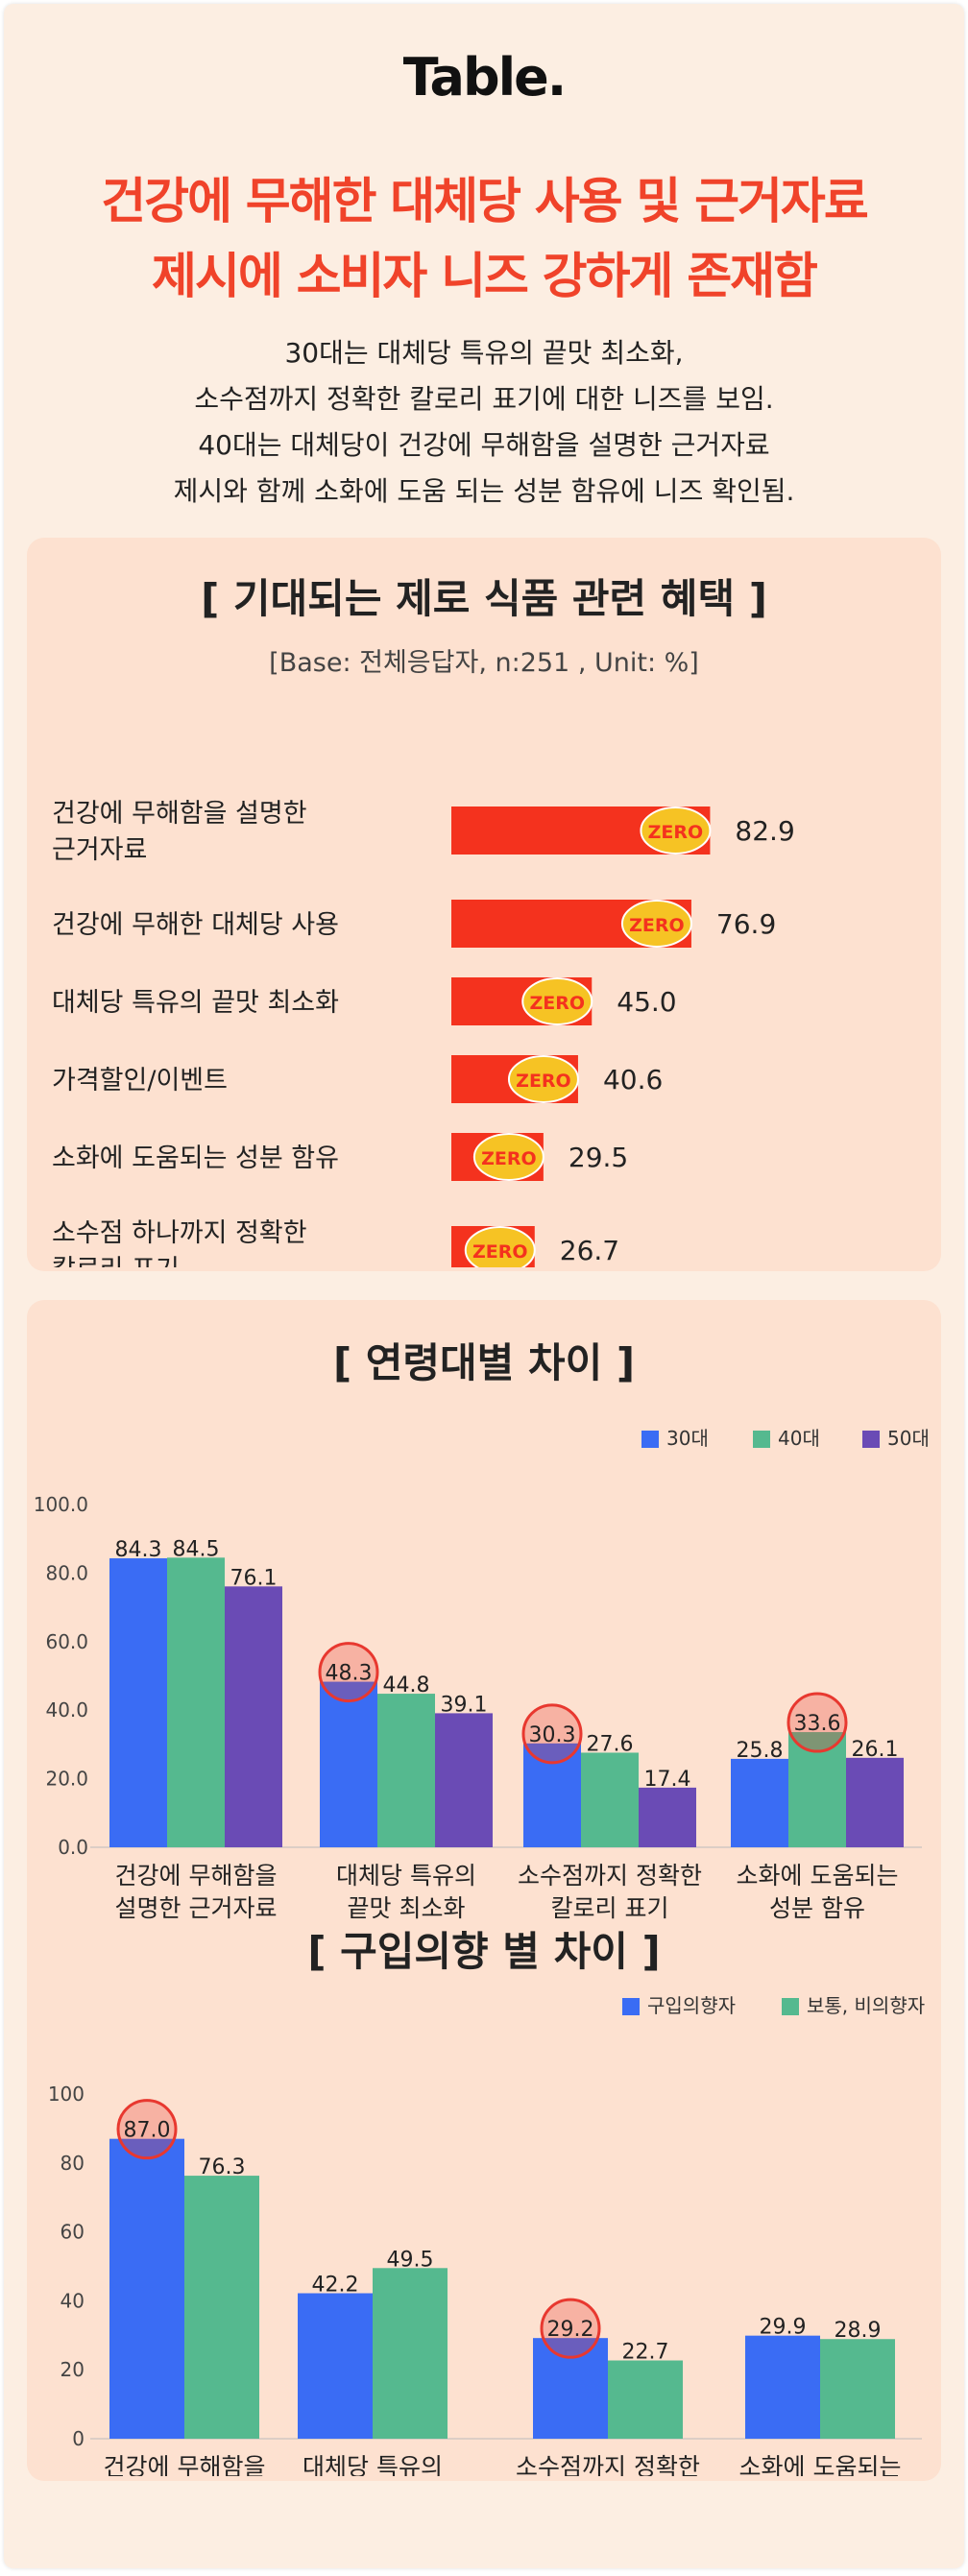 This screenshot has width=968, height=2576. I want to click on category-label: 성분 함유, so click(817, 1908).